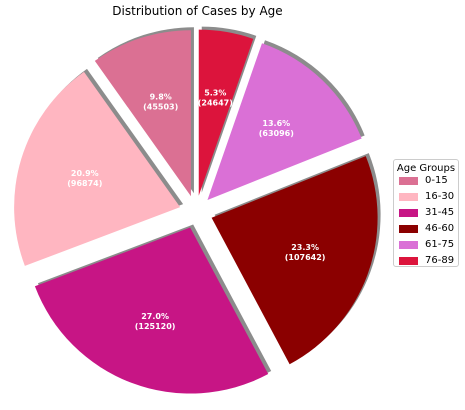  What do you see at coordinates (440, 228) in the screenshot?
I see `legend-label: 46-60` at bounding box center [440, 228].